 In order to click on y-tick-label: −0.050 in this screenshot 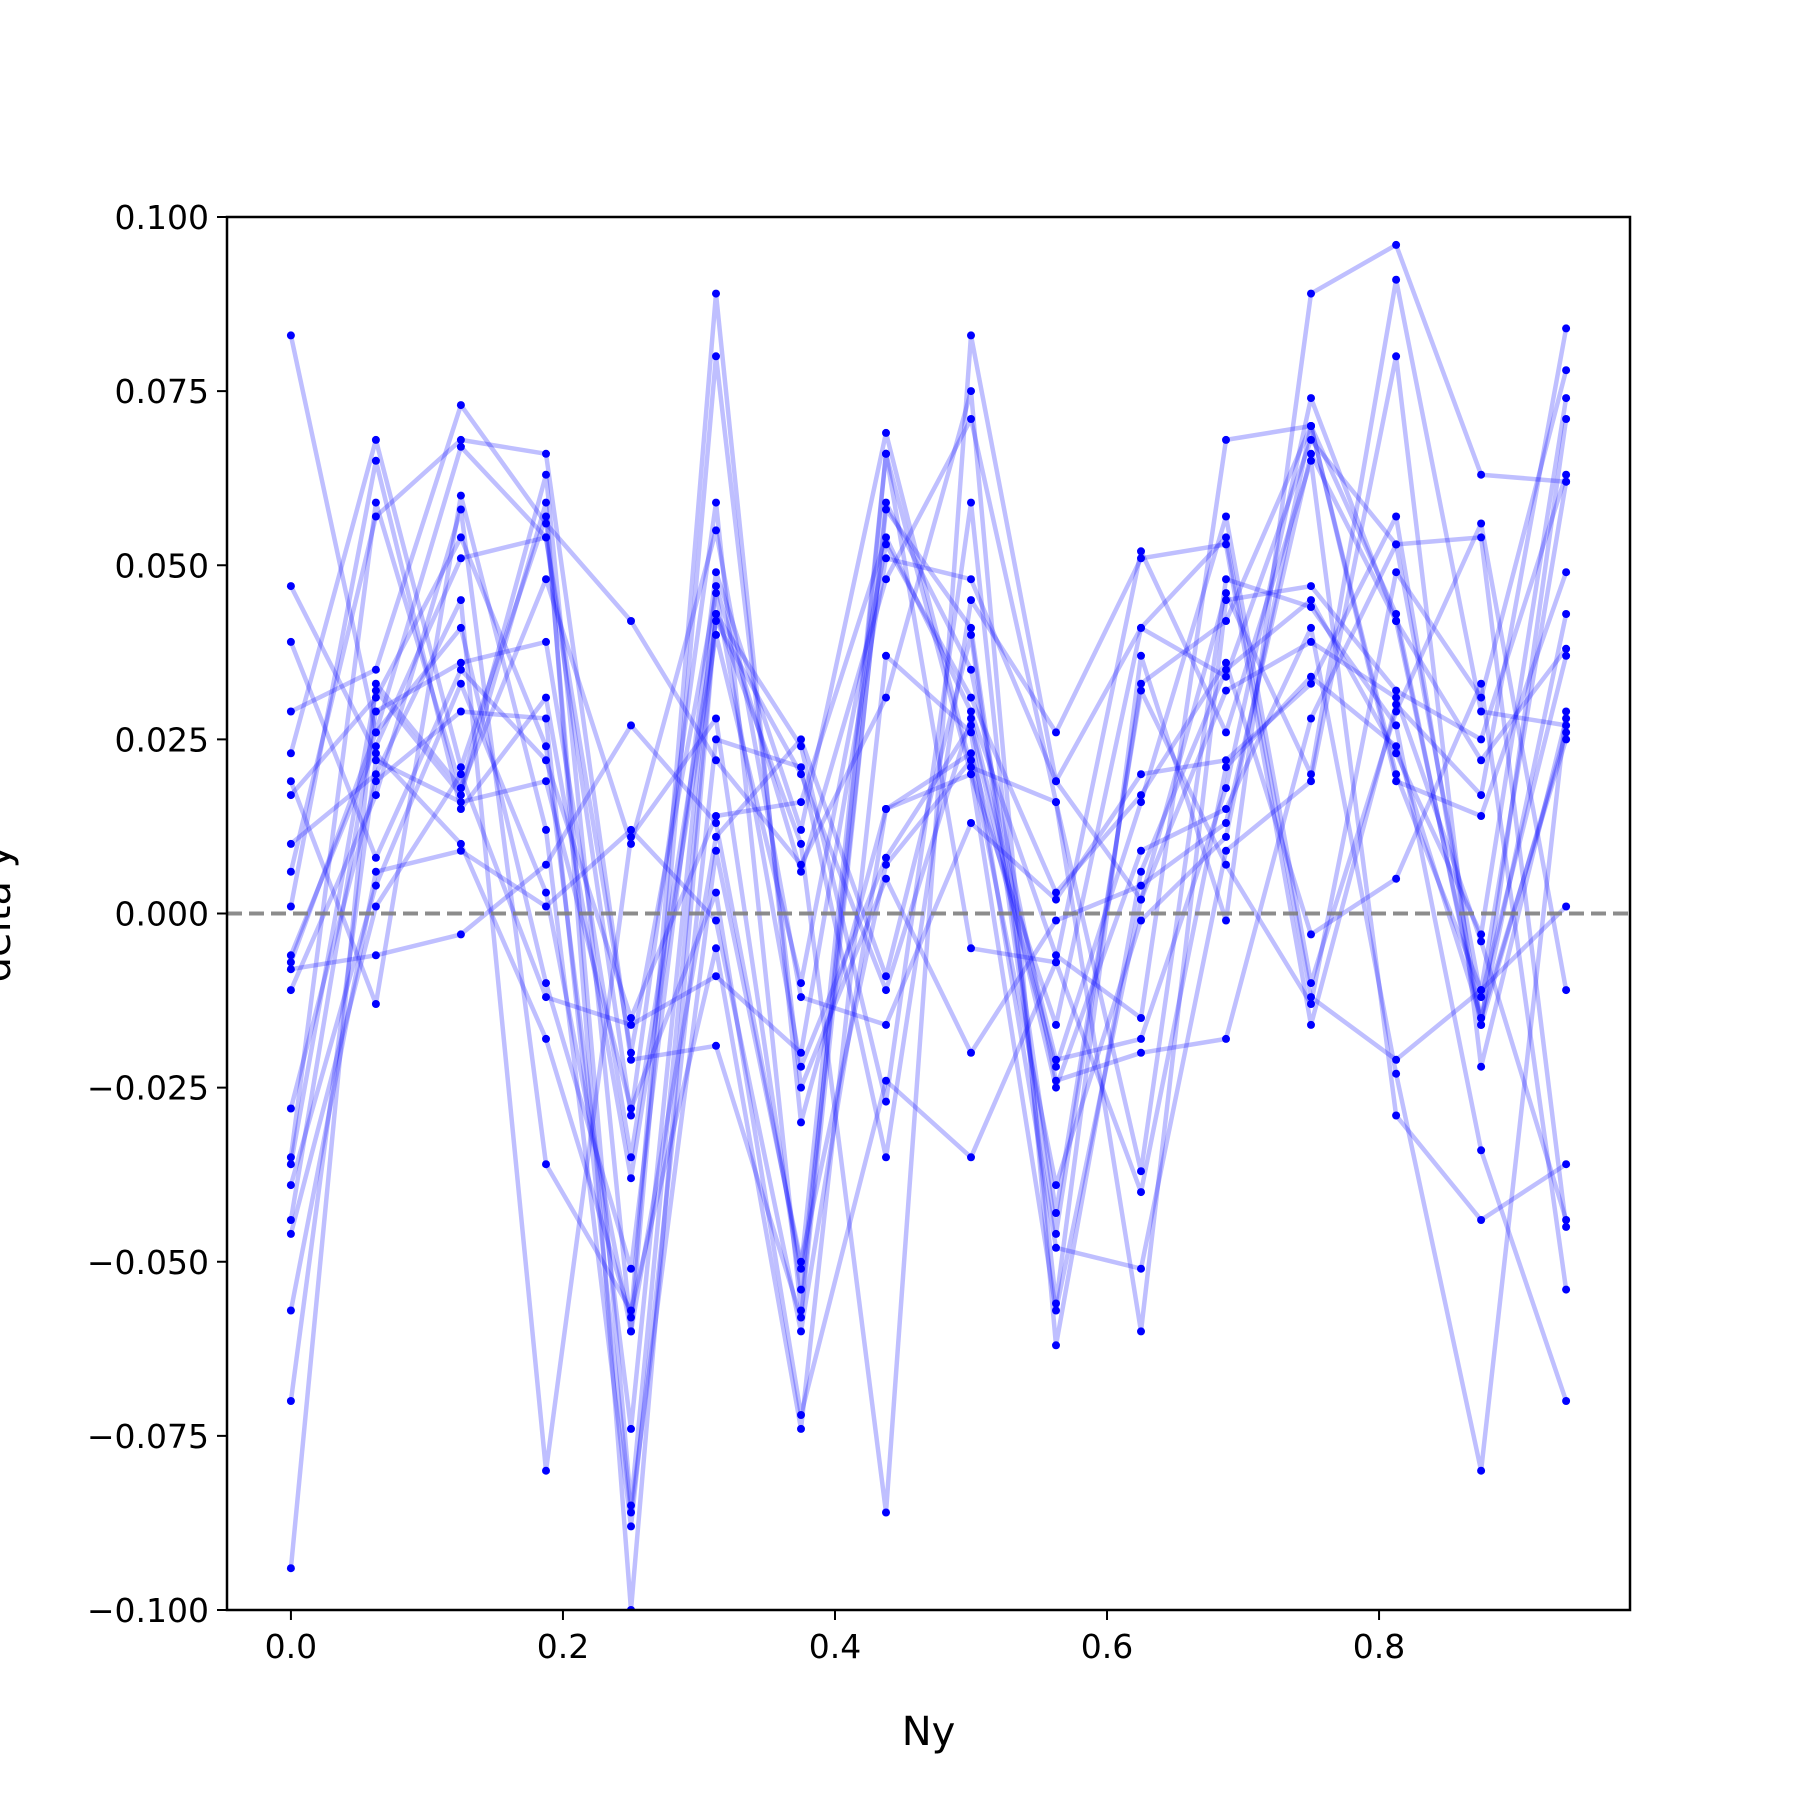, I will do `click(148, 1262)`.